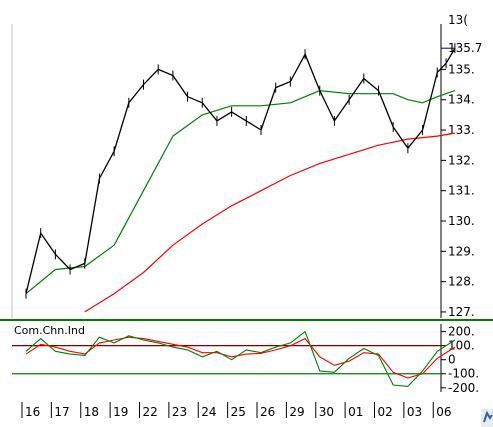 The height and width of the screenshot is (427, 493). I want to click on price-tick-label: 131., so click(461, 191).